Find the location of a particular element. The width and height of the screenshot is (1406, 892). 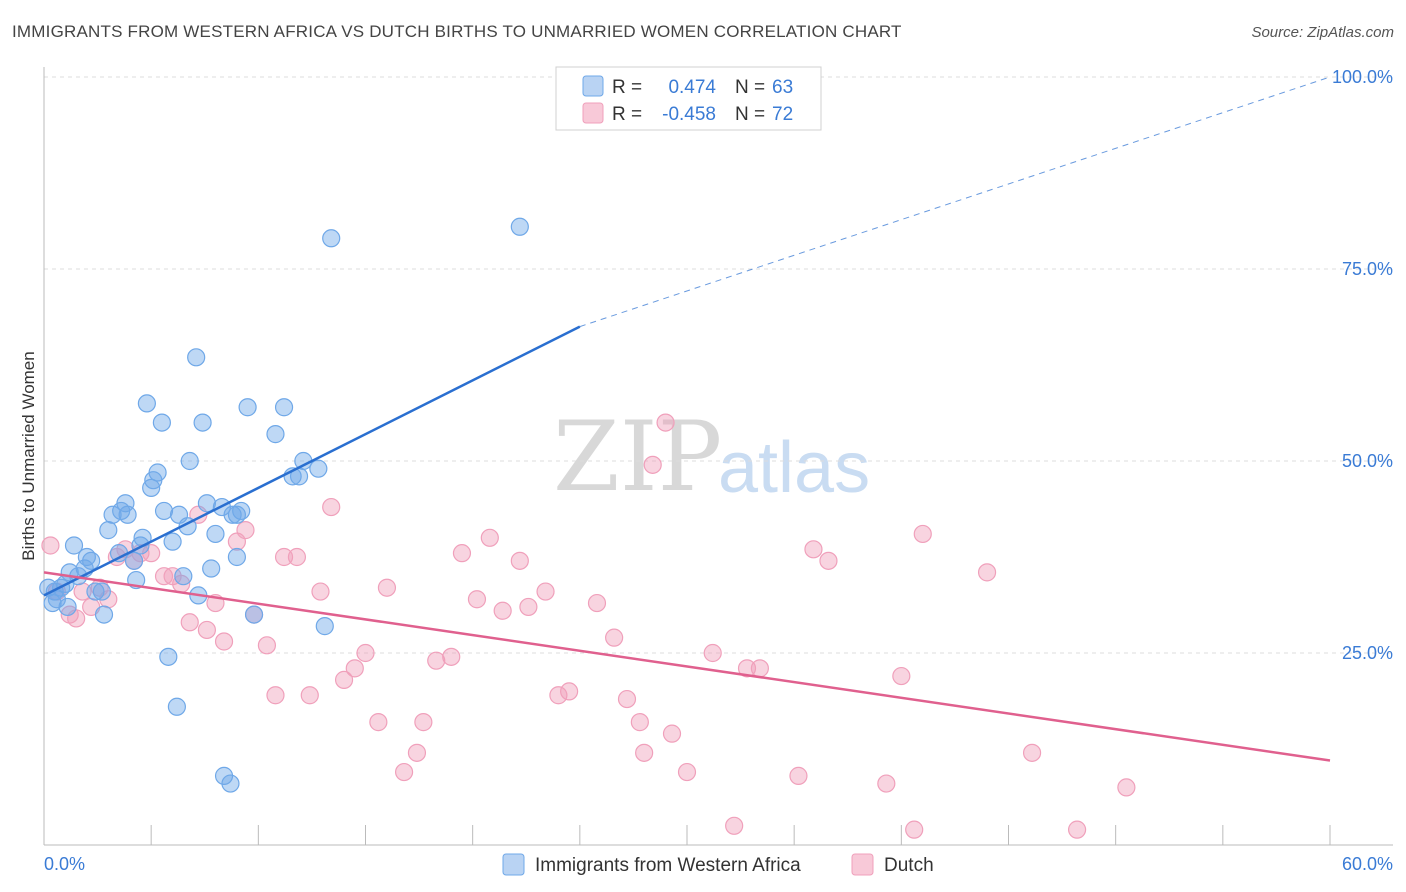

watermark-atlas: atlas is located at coordinates (794, 468).